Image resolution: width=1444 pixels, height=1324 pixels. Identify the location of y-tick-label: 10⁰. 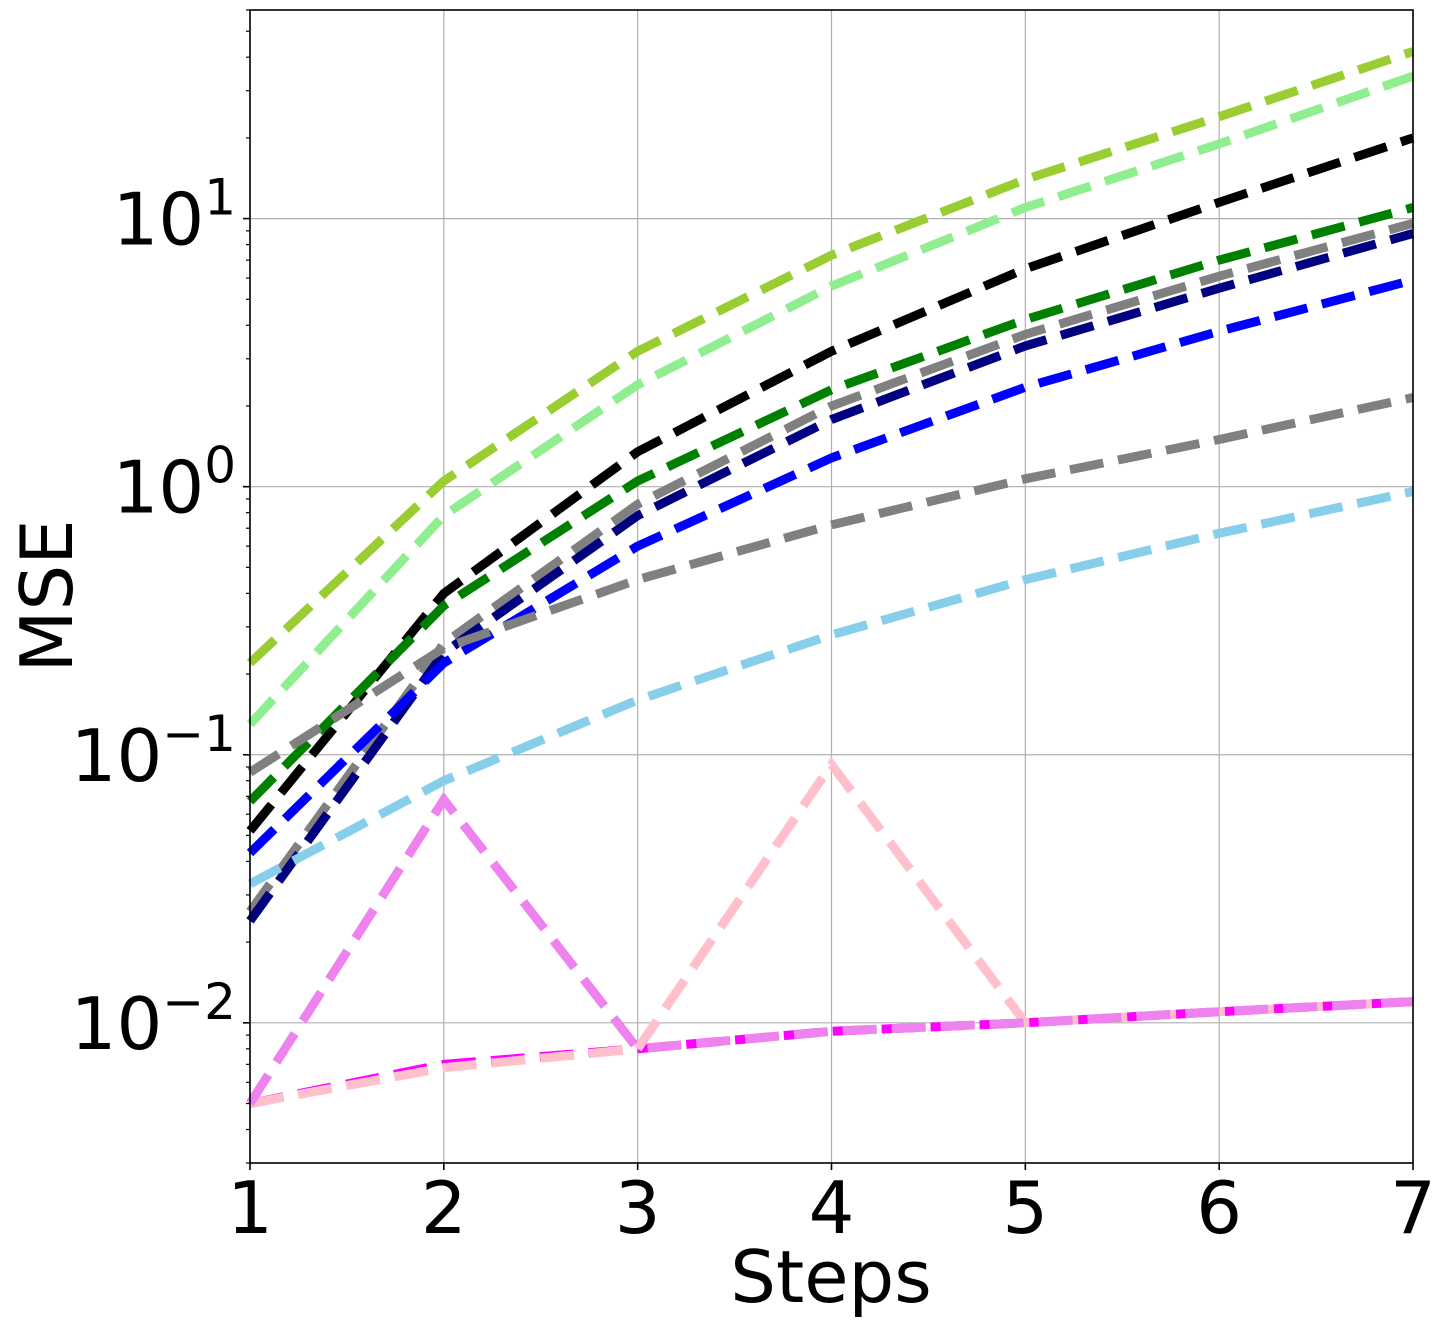
(174, 483).